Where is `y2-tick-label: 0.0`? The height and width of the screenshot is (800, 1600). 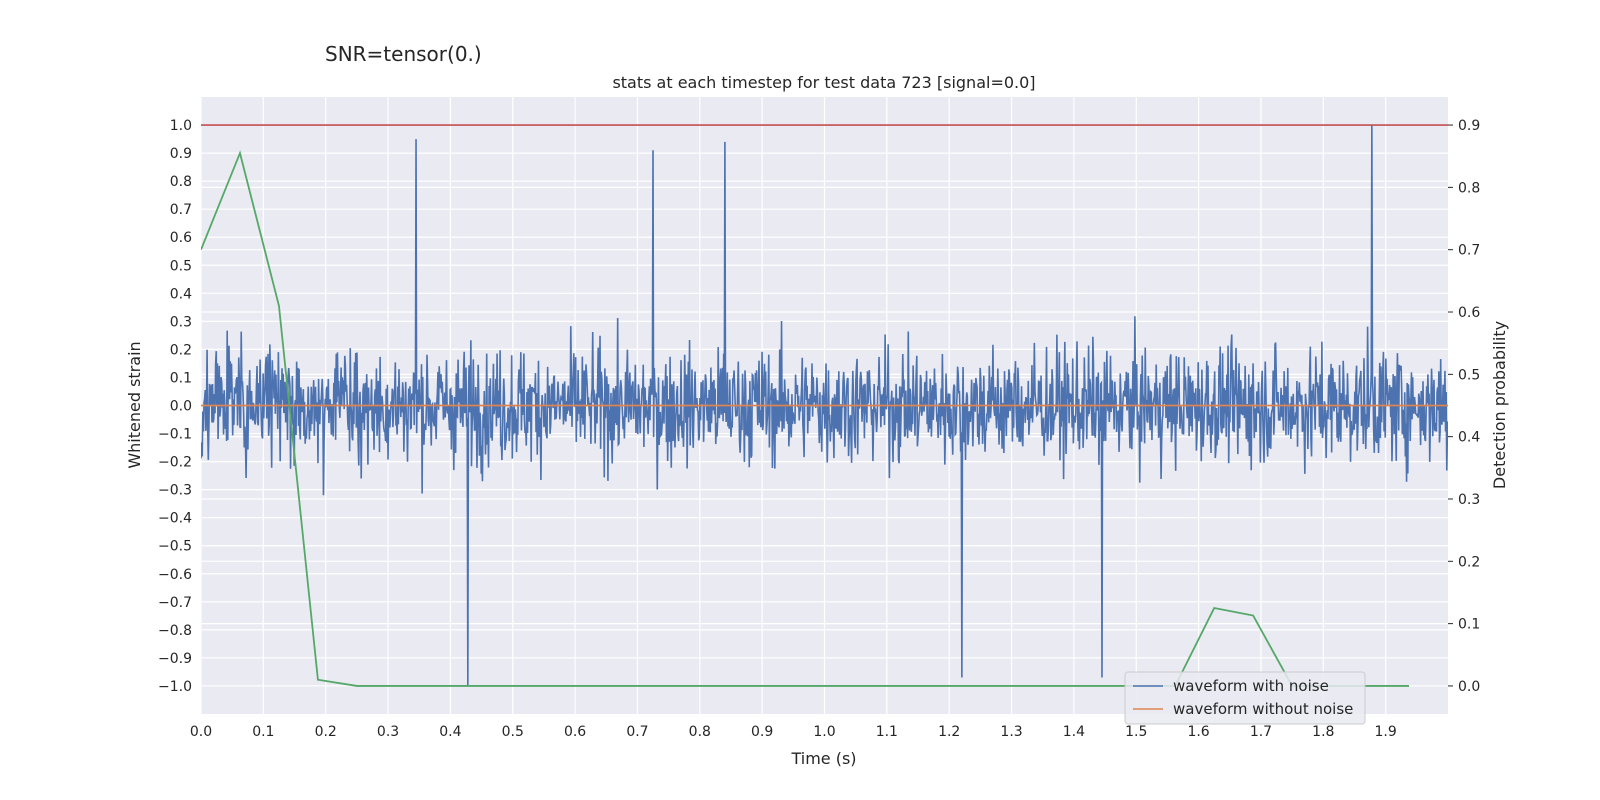
y2-tick-label: 0.0 is located at coordinates (1469, 687).